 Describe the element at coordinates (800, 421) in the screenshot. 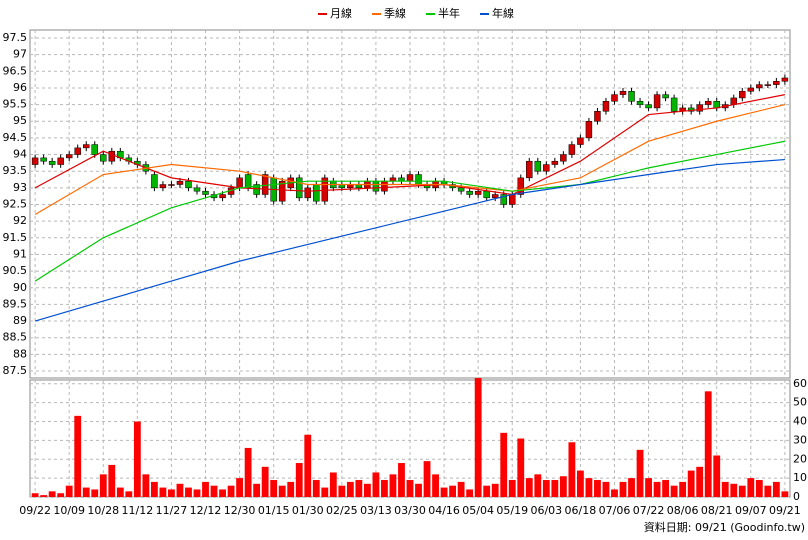

I see `y2-tick-label: 40` at that location.